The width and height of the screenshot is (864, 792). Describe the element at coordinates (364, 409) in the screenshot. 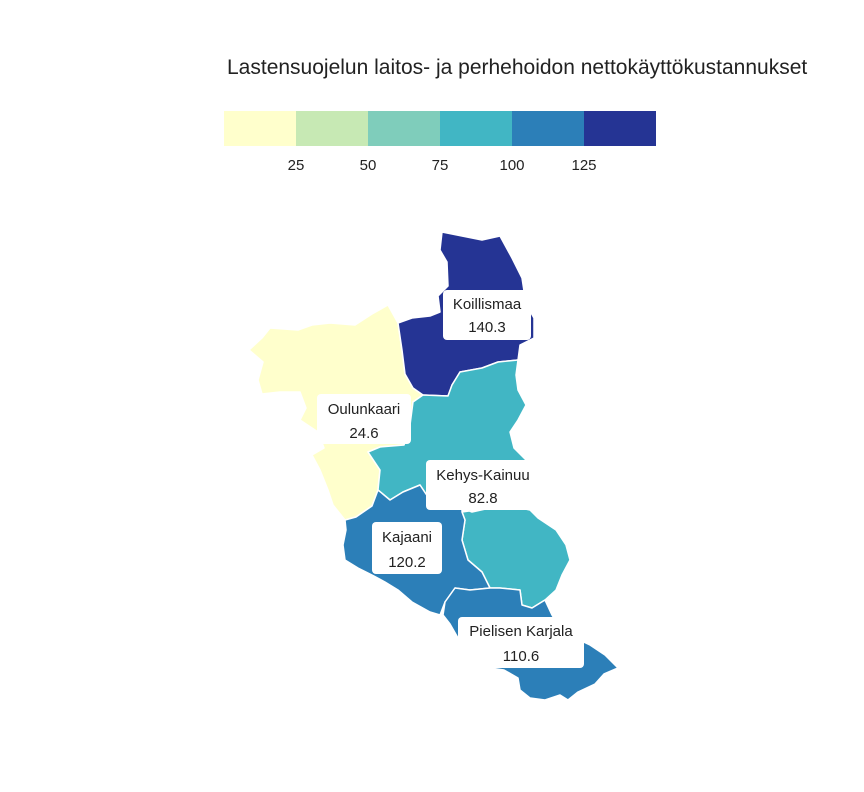

I see `label-oulunkaari-name: Oulunkaari` at that location.